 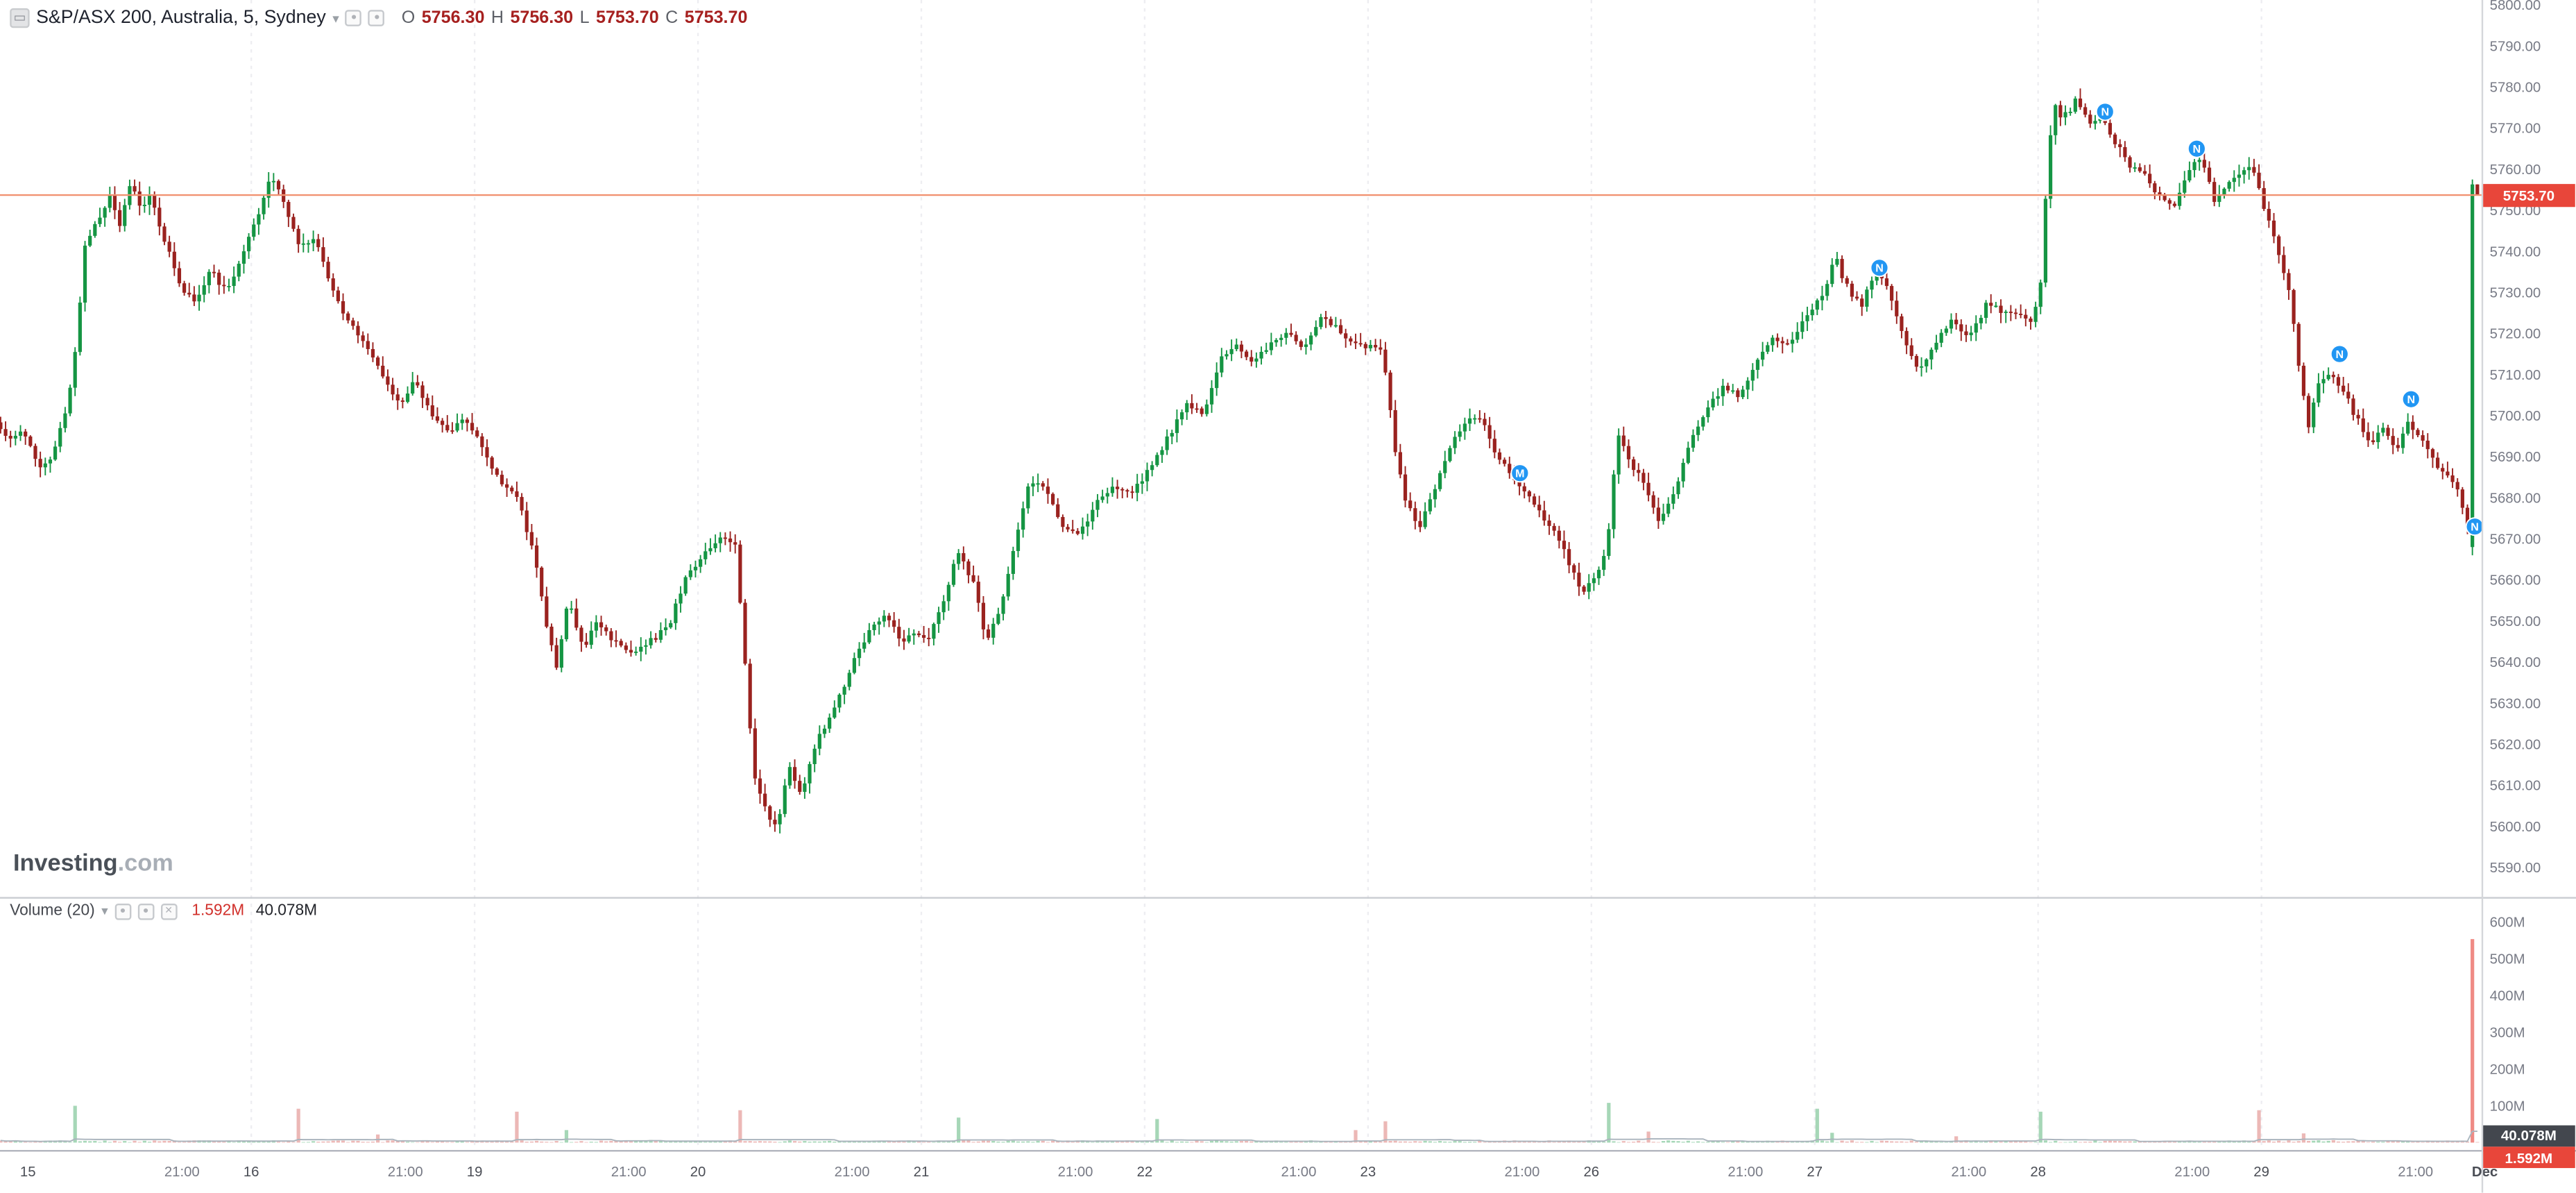 I want to click on price-tick-label: 5710.00, so click(x=2515, y=375).